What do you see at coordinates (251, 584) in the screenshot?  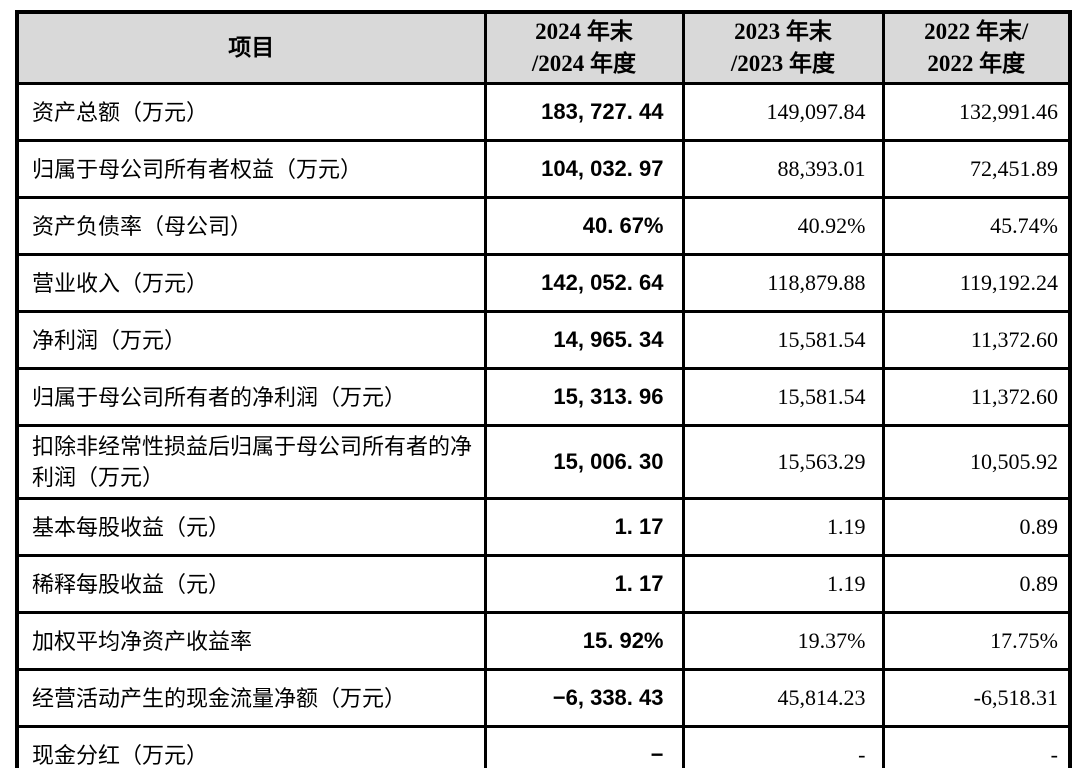 I see `row-label: 稀释每股收益（元）` at bounding box center [251, 584].